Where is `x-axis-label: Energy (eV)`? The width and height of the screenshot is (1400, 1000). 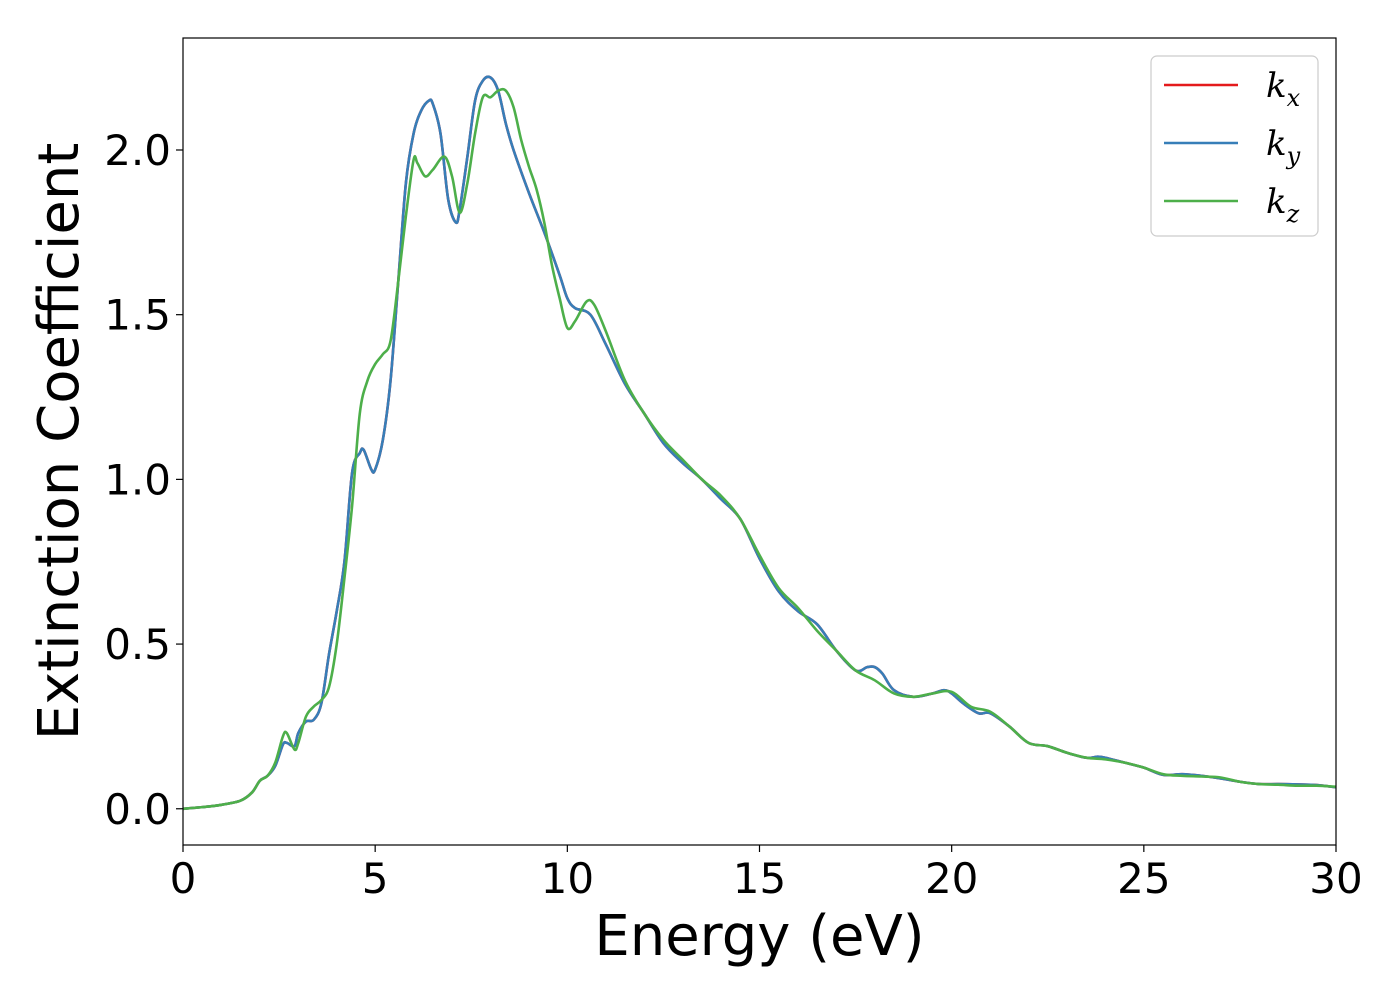
x-axis-label: Energy (eV) is located at coordinates (759, 936).